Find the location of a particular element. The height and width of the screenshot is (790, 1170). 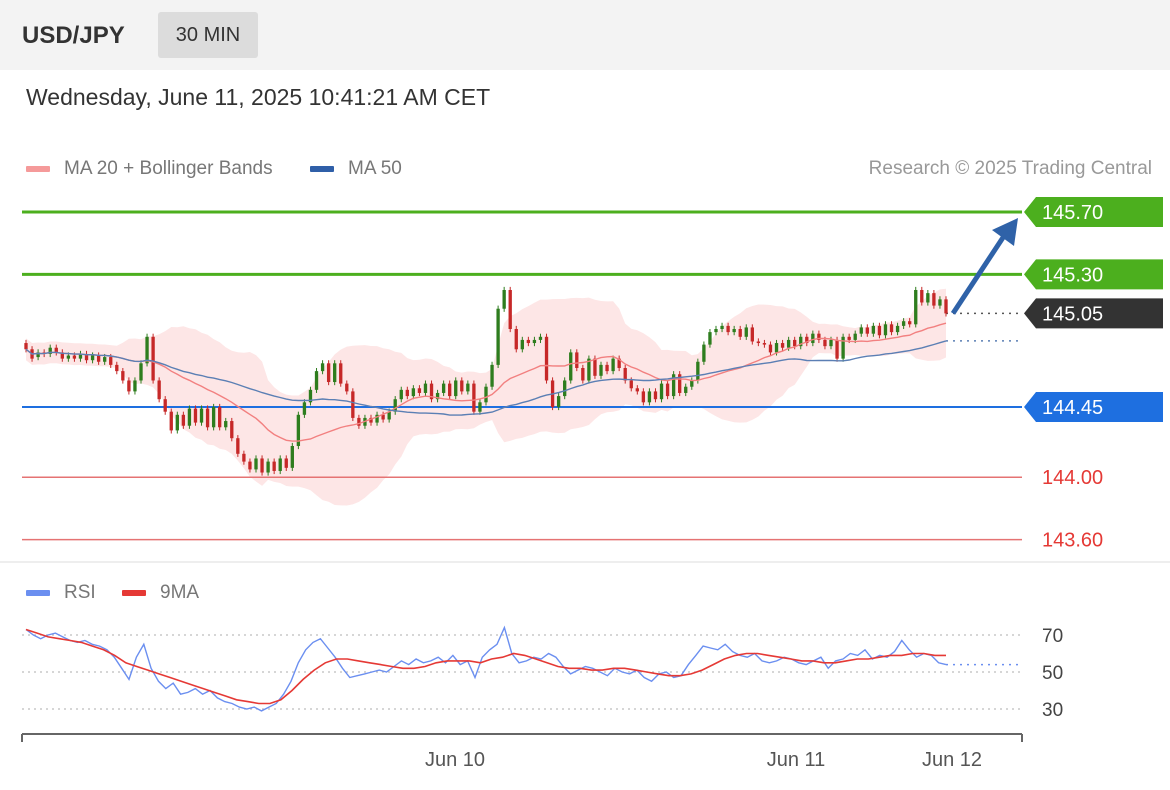

ma20-line is located at coordinates (486, 382).